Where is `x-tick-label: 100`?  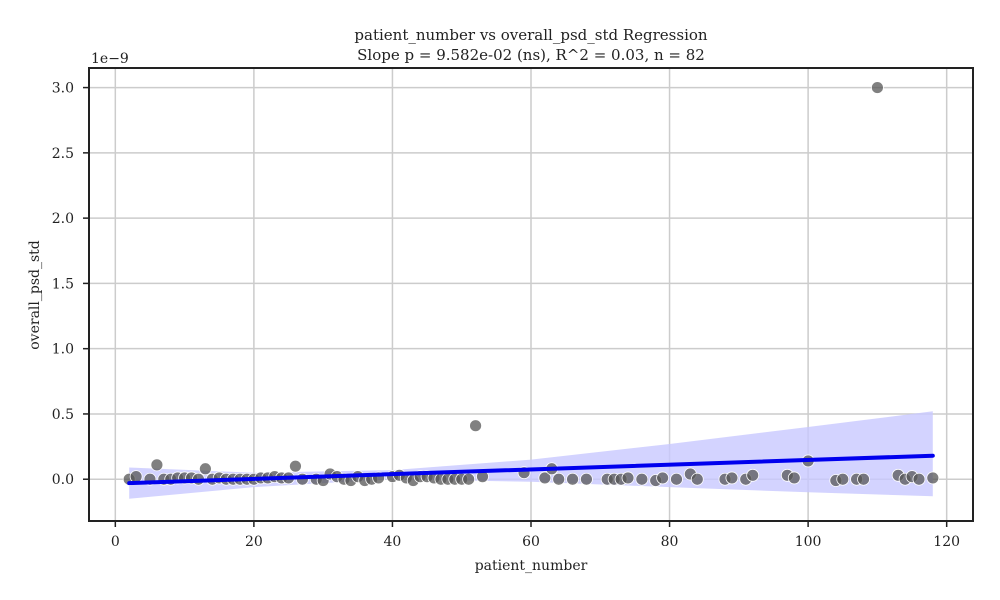 x-tick-label: 100 is located at coordinates (808, 542).